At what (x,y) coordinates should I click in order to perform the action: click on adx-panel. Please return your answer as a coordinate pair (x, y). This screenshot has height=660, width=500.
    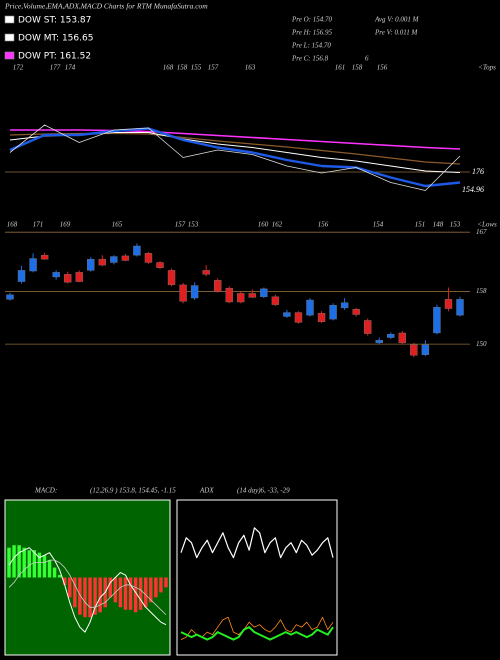
    Looking at the image, I should click on (257, 577).